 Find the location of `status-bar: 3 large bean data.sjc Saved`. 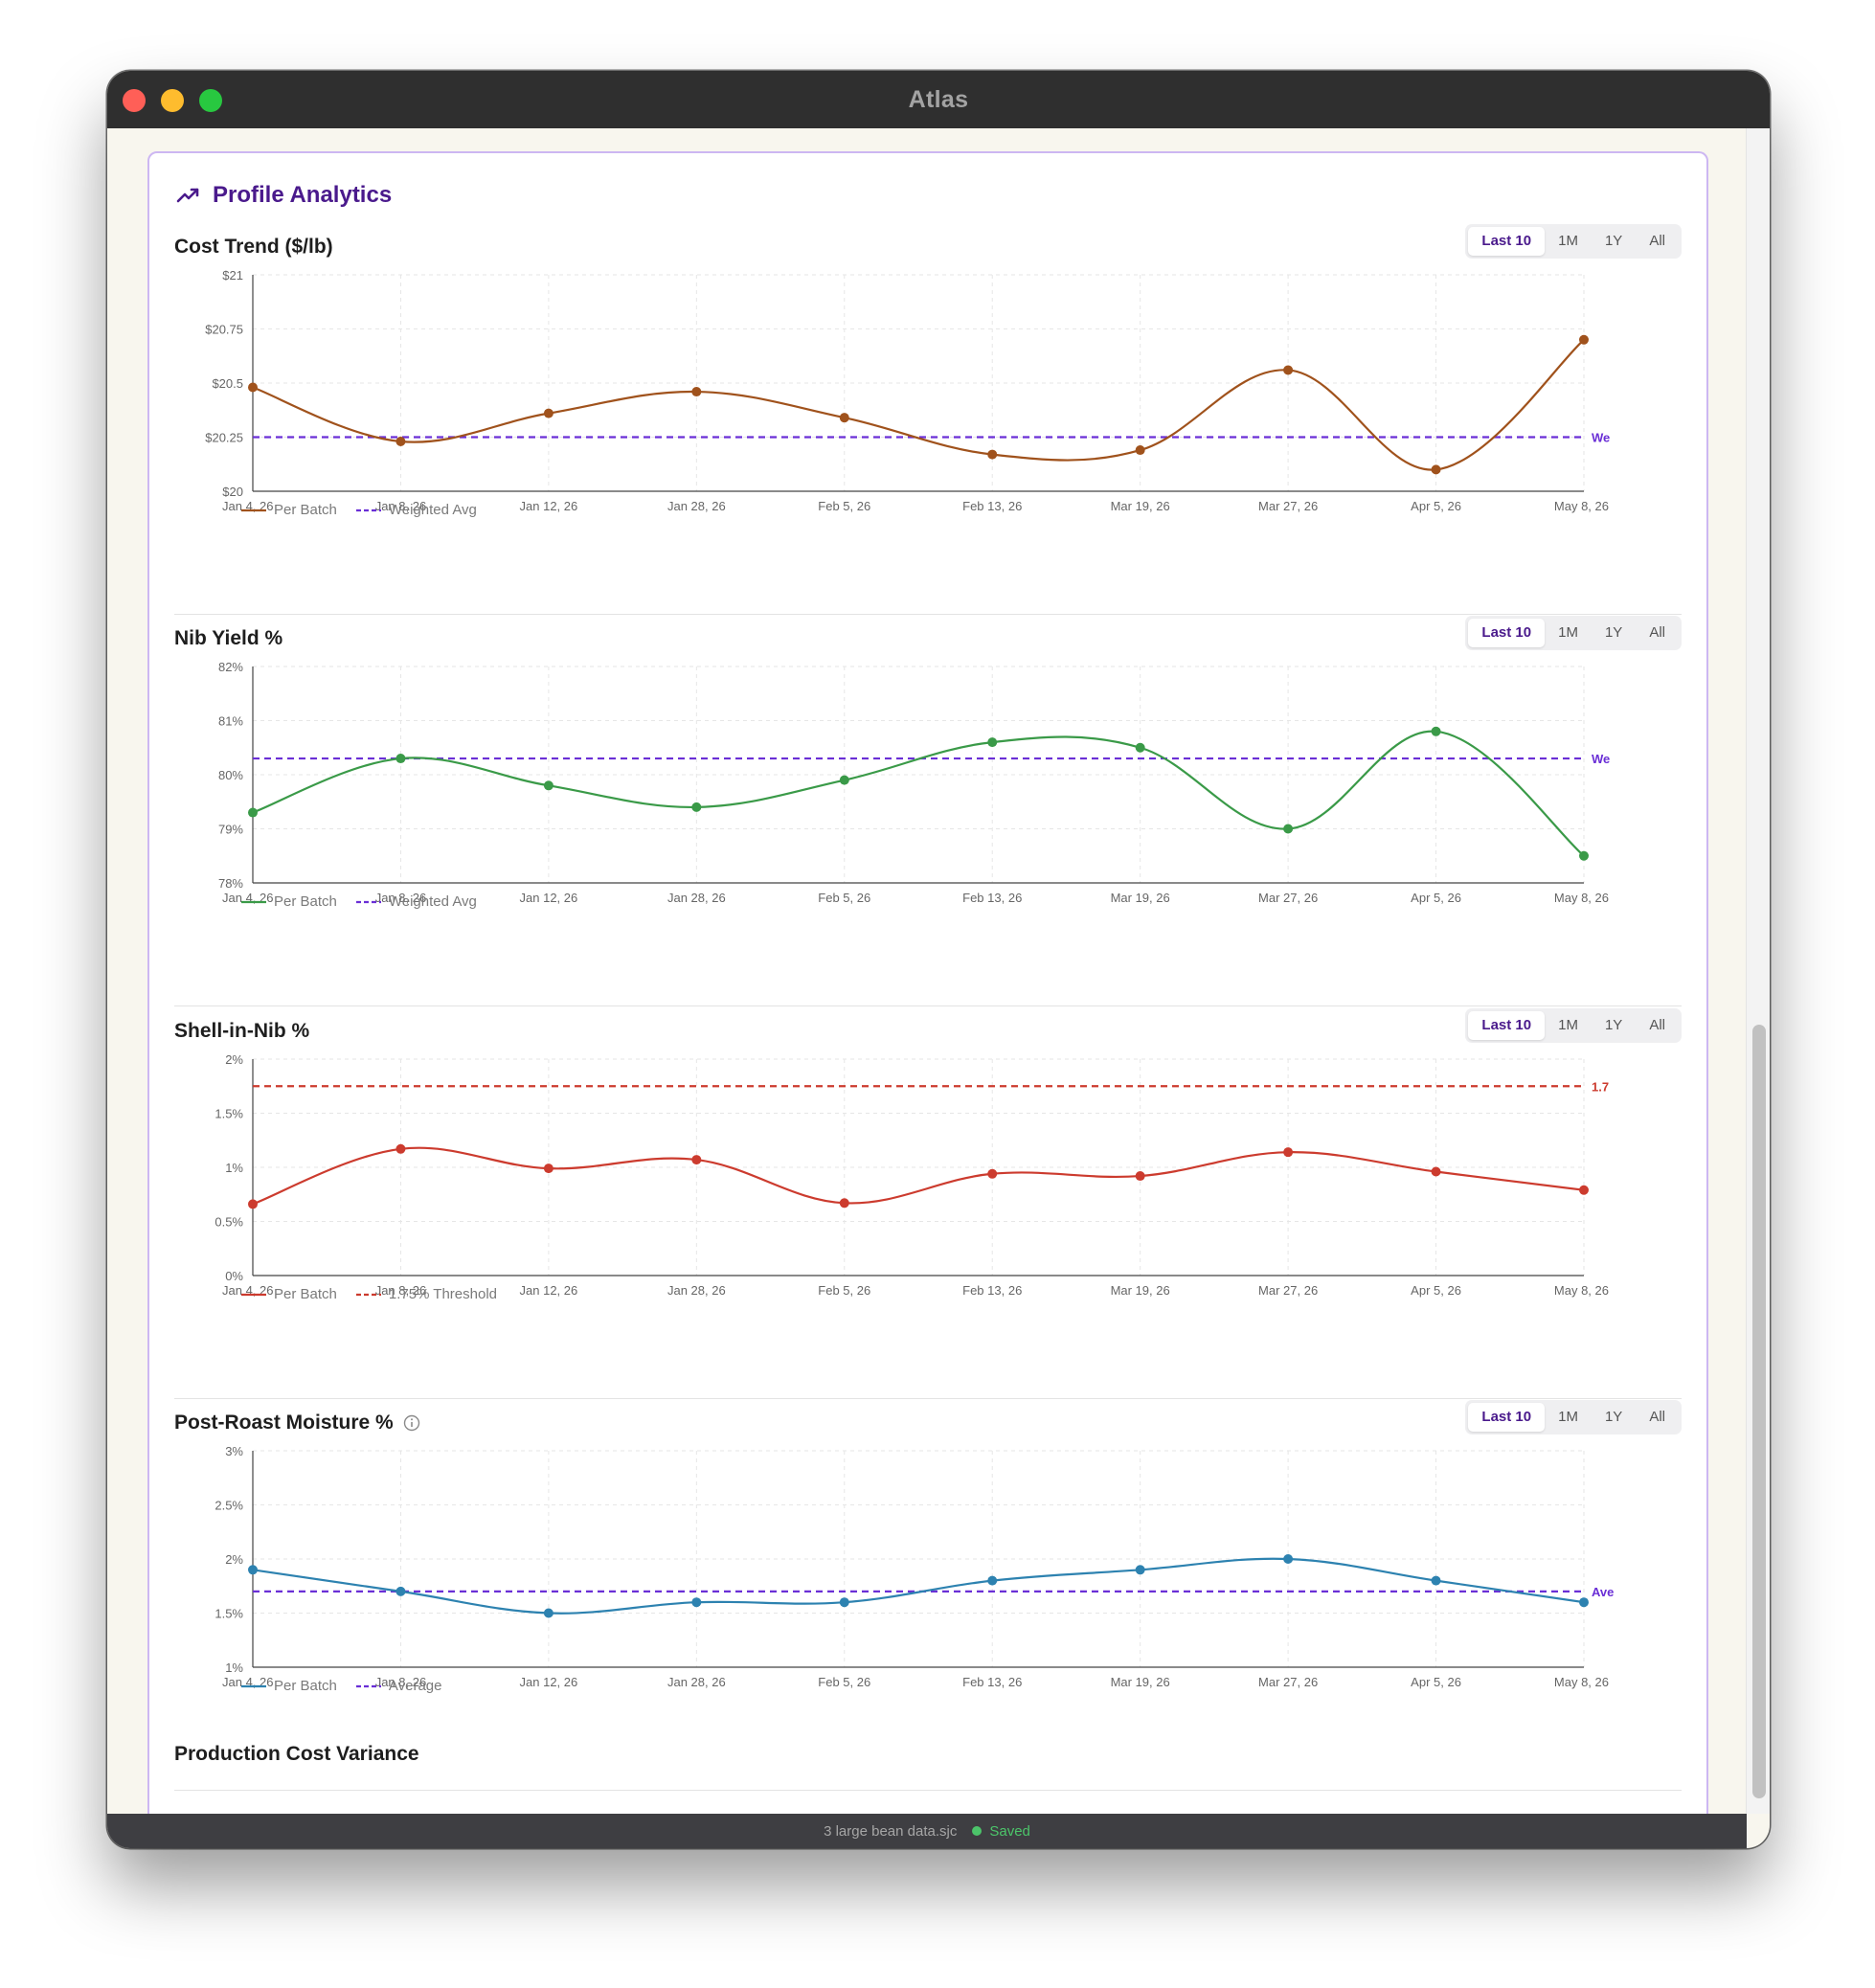

status-bar: 3 large bean data.sjc Saved is located at coordinates (927, 1831).